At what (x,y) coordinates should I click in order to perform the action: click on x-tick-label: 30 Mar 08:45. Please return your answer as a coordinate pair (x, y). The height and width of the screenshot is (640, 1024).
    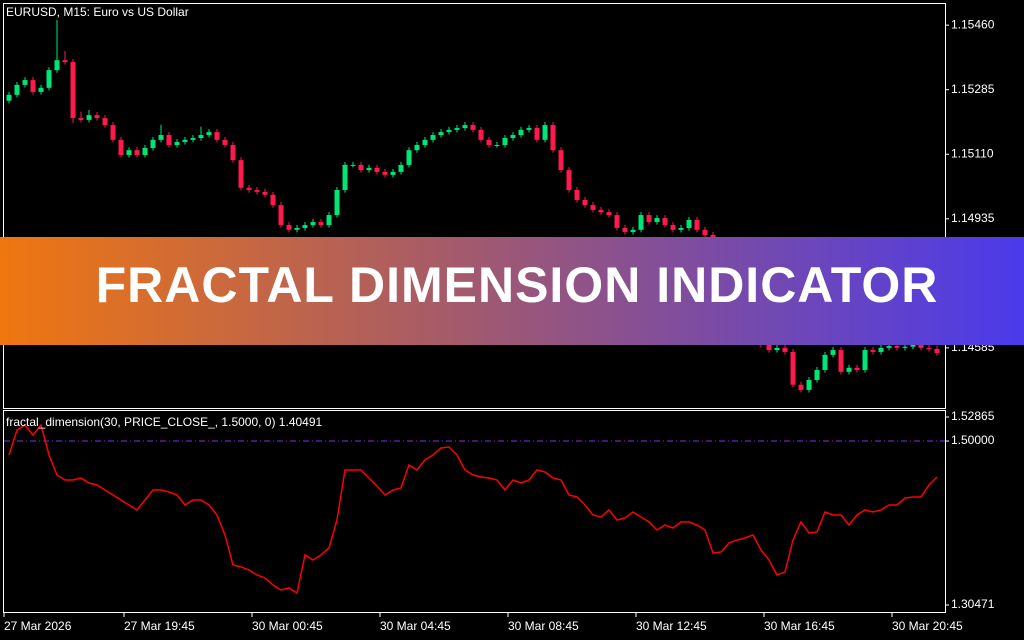
    Looking at the image, I should click on (543, 626).